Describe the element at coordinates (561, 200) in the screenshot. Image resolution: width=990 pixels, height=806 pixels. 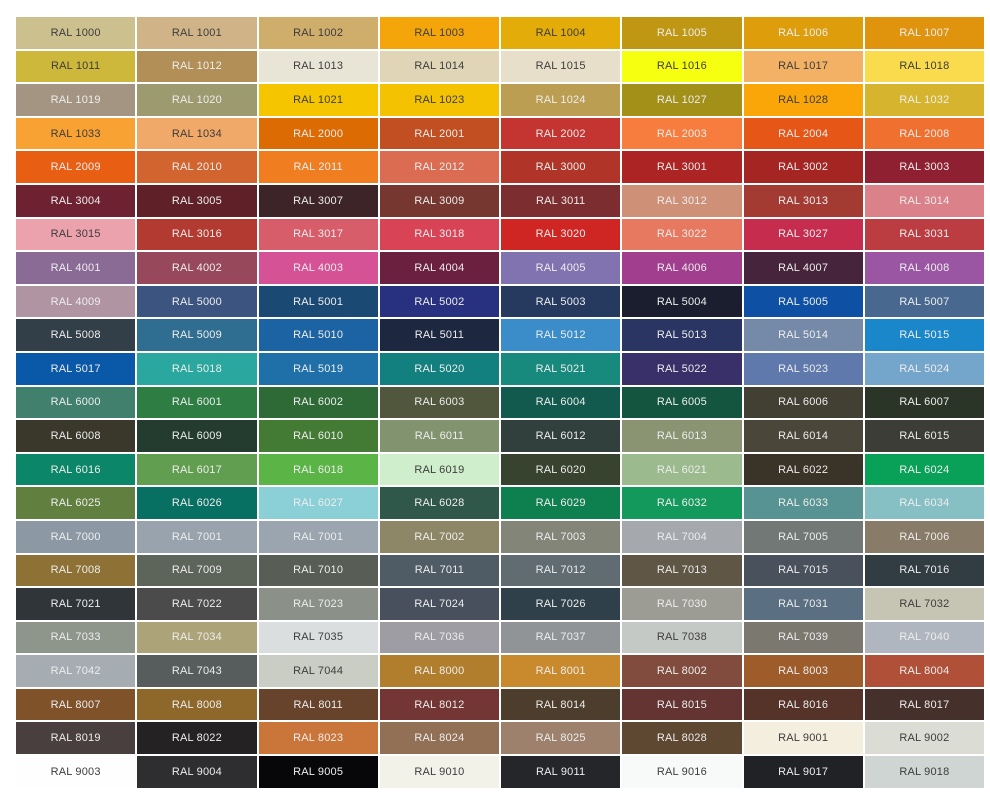
I see `color-swatch-ral-3011: RAL 3011` at that location.